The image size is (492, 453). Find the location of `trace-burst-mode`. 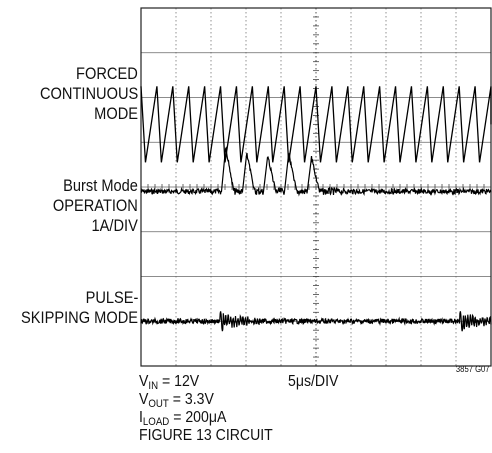

trace-burst-mode is located at coordinates (316, 171).